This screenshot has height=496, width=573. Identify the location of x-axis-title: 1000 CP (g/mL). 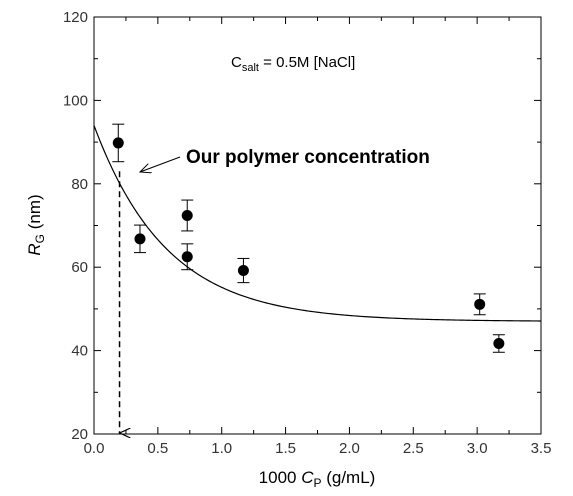
(317, 479).